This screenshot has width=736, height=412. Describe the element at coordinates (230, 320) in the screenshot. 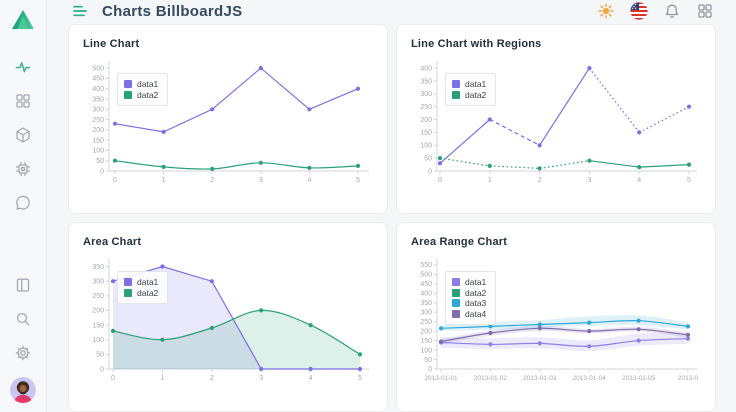

I see `area-chart-svg: 0 50 100 150 200 250 300 350 0 1 2 3 4 5` at that location.